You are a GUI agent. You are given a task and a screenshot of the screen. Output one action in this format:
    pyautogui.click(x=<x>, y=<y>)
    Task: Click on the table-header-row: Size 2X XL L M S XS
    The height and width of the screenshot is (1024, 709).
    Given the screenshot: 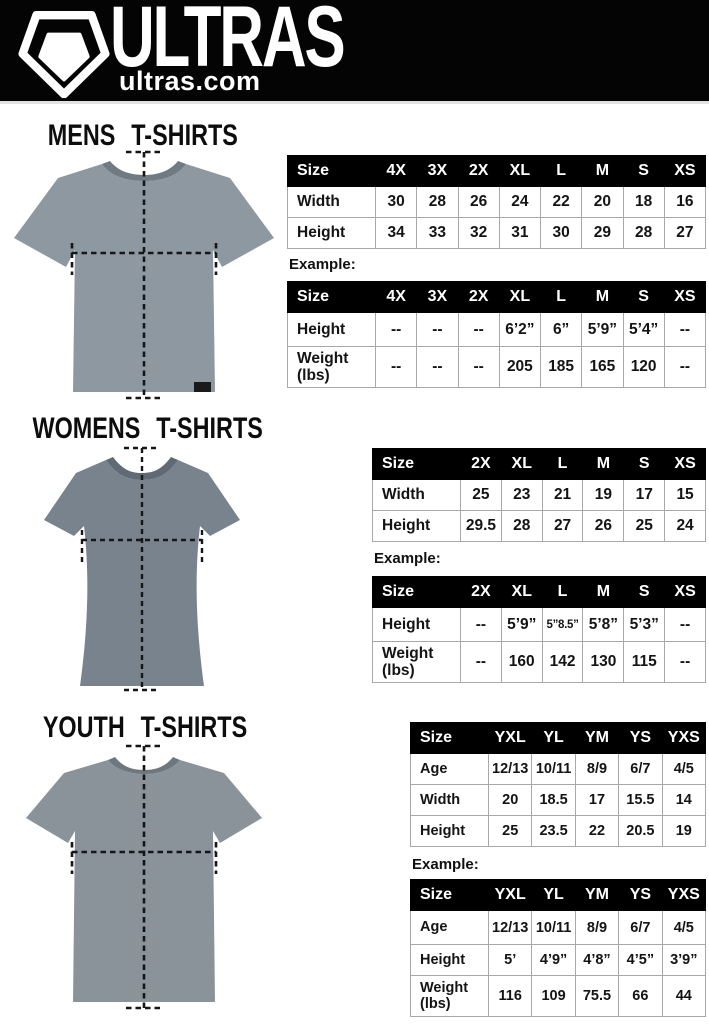 What is the action you would take?
    pyautogui.click(x=539, y=592)
    